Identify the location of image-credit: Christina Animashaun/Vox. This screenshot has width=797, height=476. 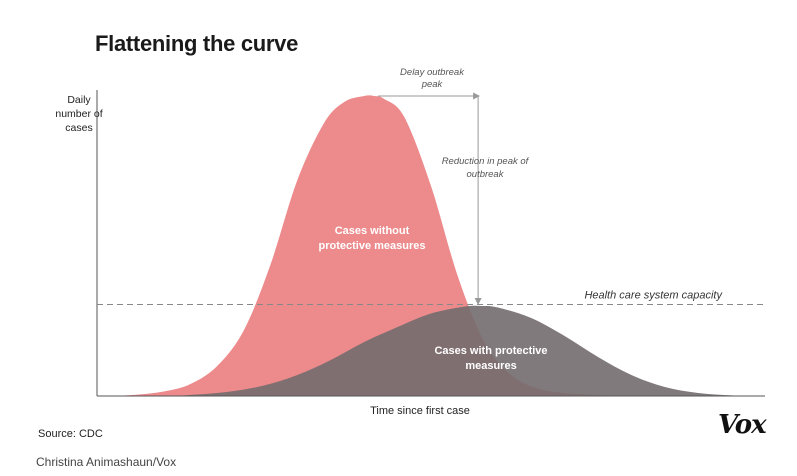
(106, 462).